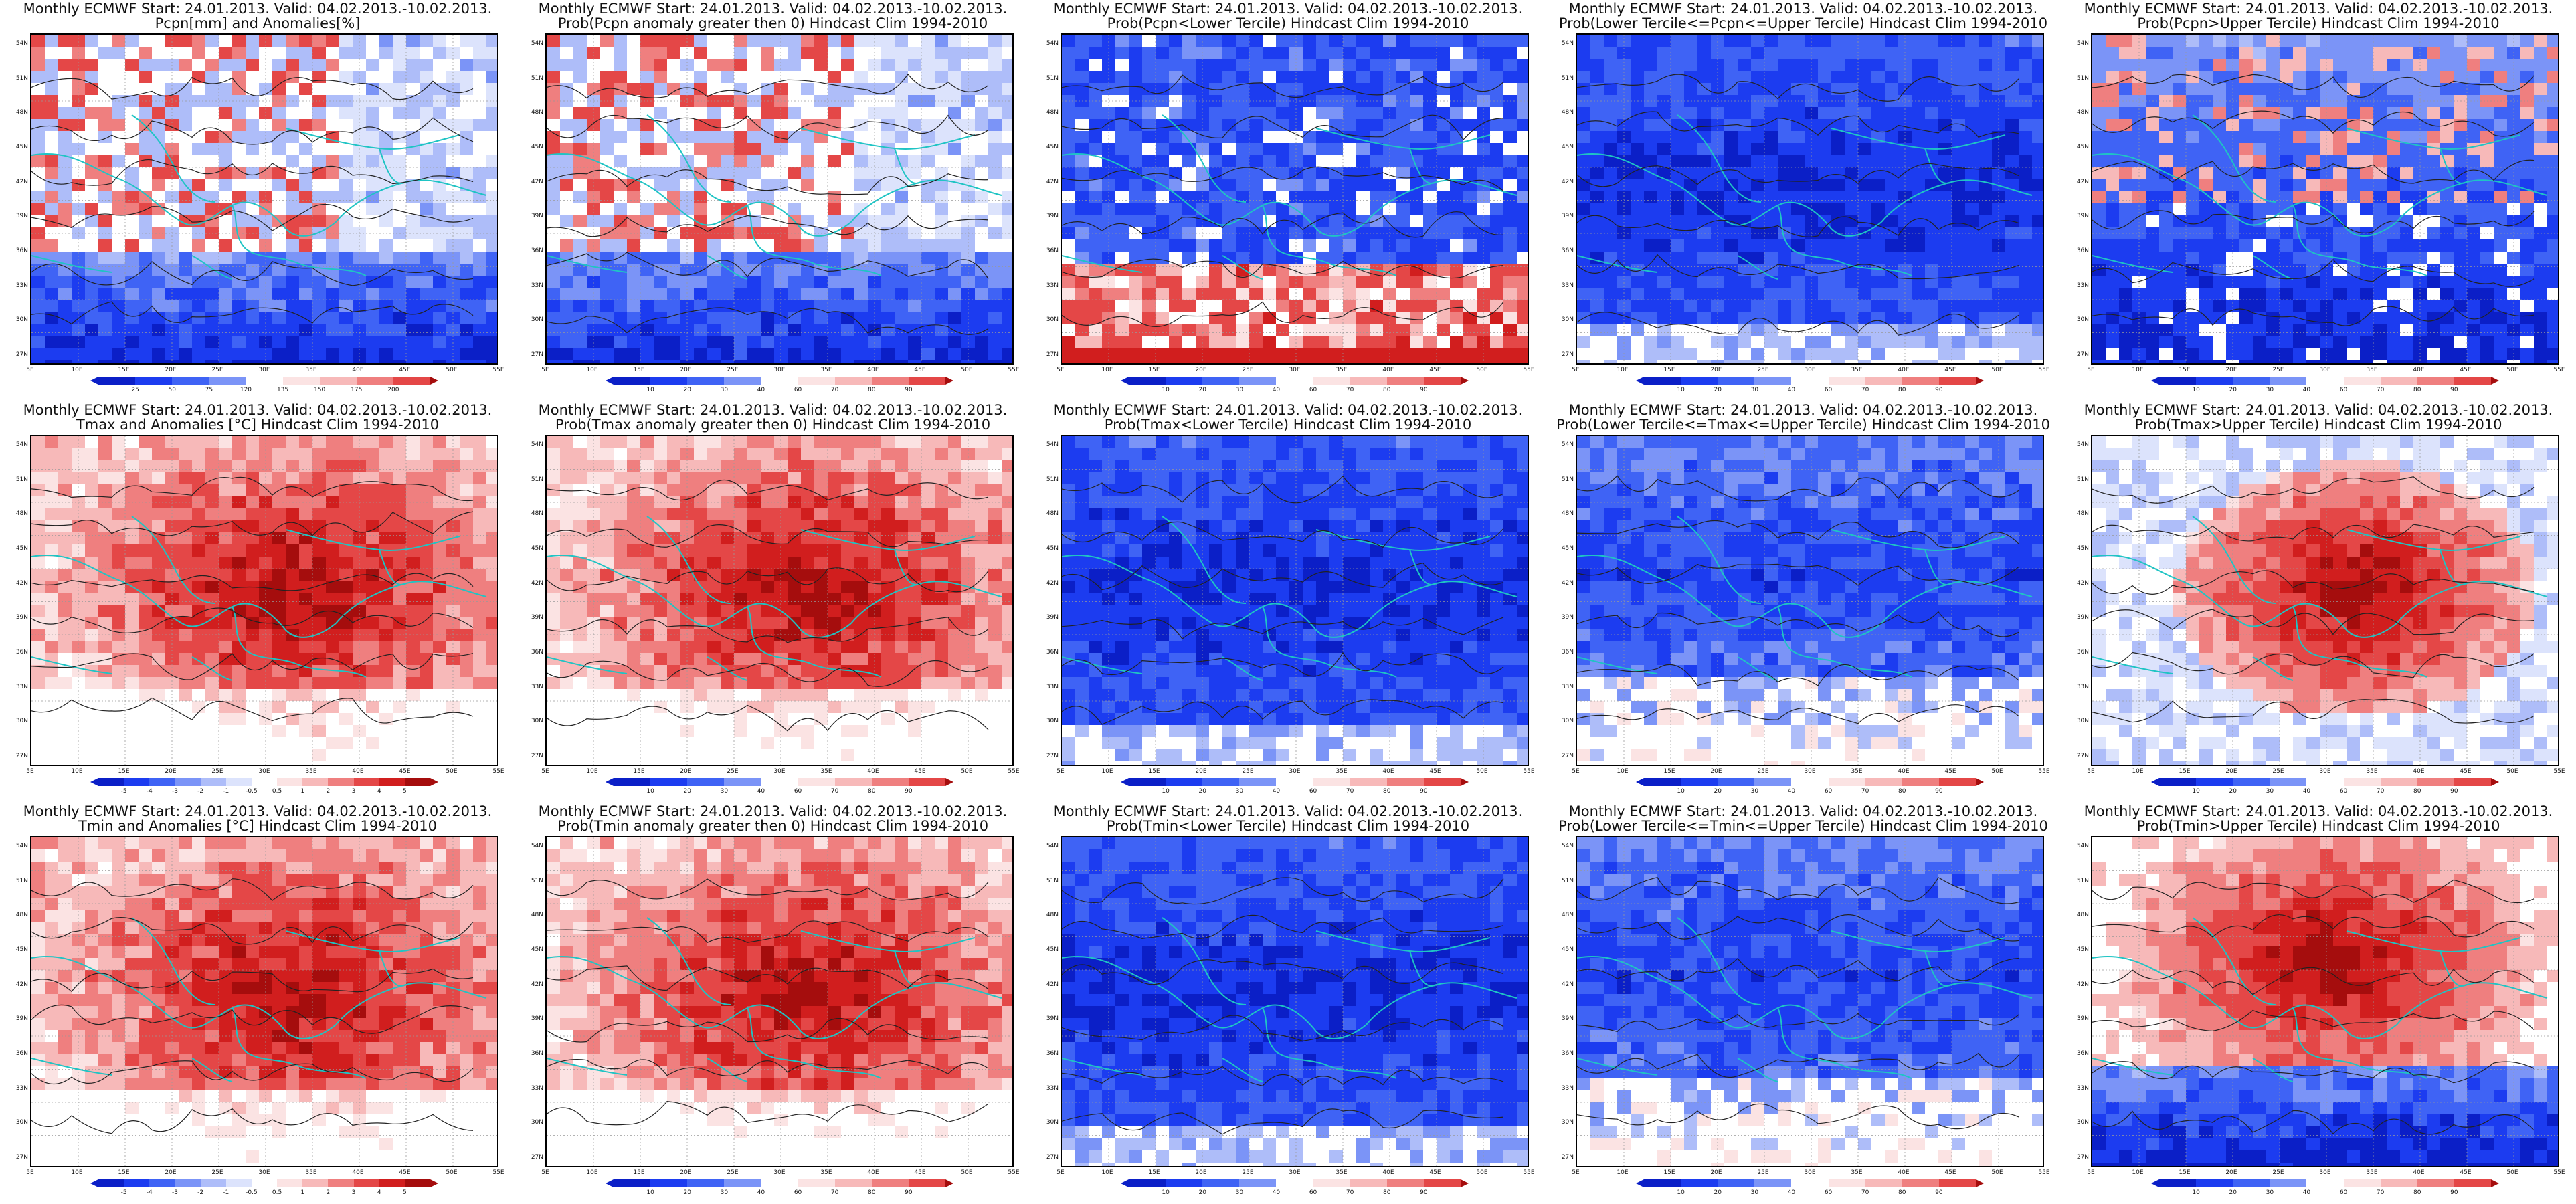  What do you see at coordinates (949, 381) in the screenshot?
I see `colorbar-max-arrow` at bounding box center [949, 381].